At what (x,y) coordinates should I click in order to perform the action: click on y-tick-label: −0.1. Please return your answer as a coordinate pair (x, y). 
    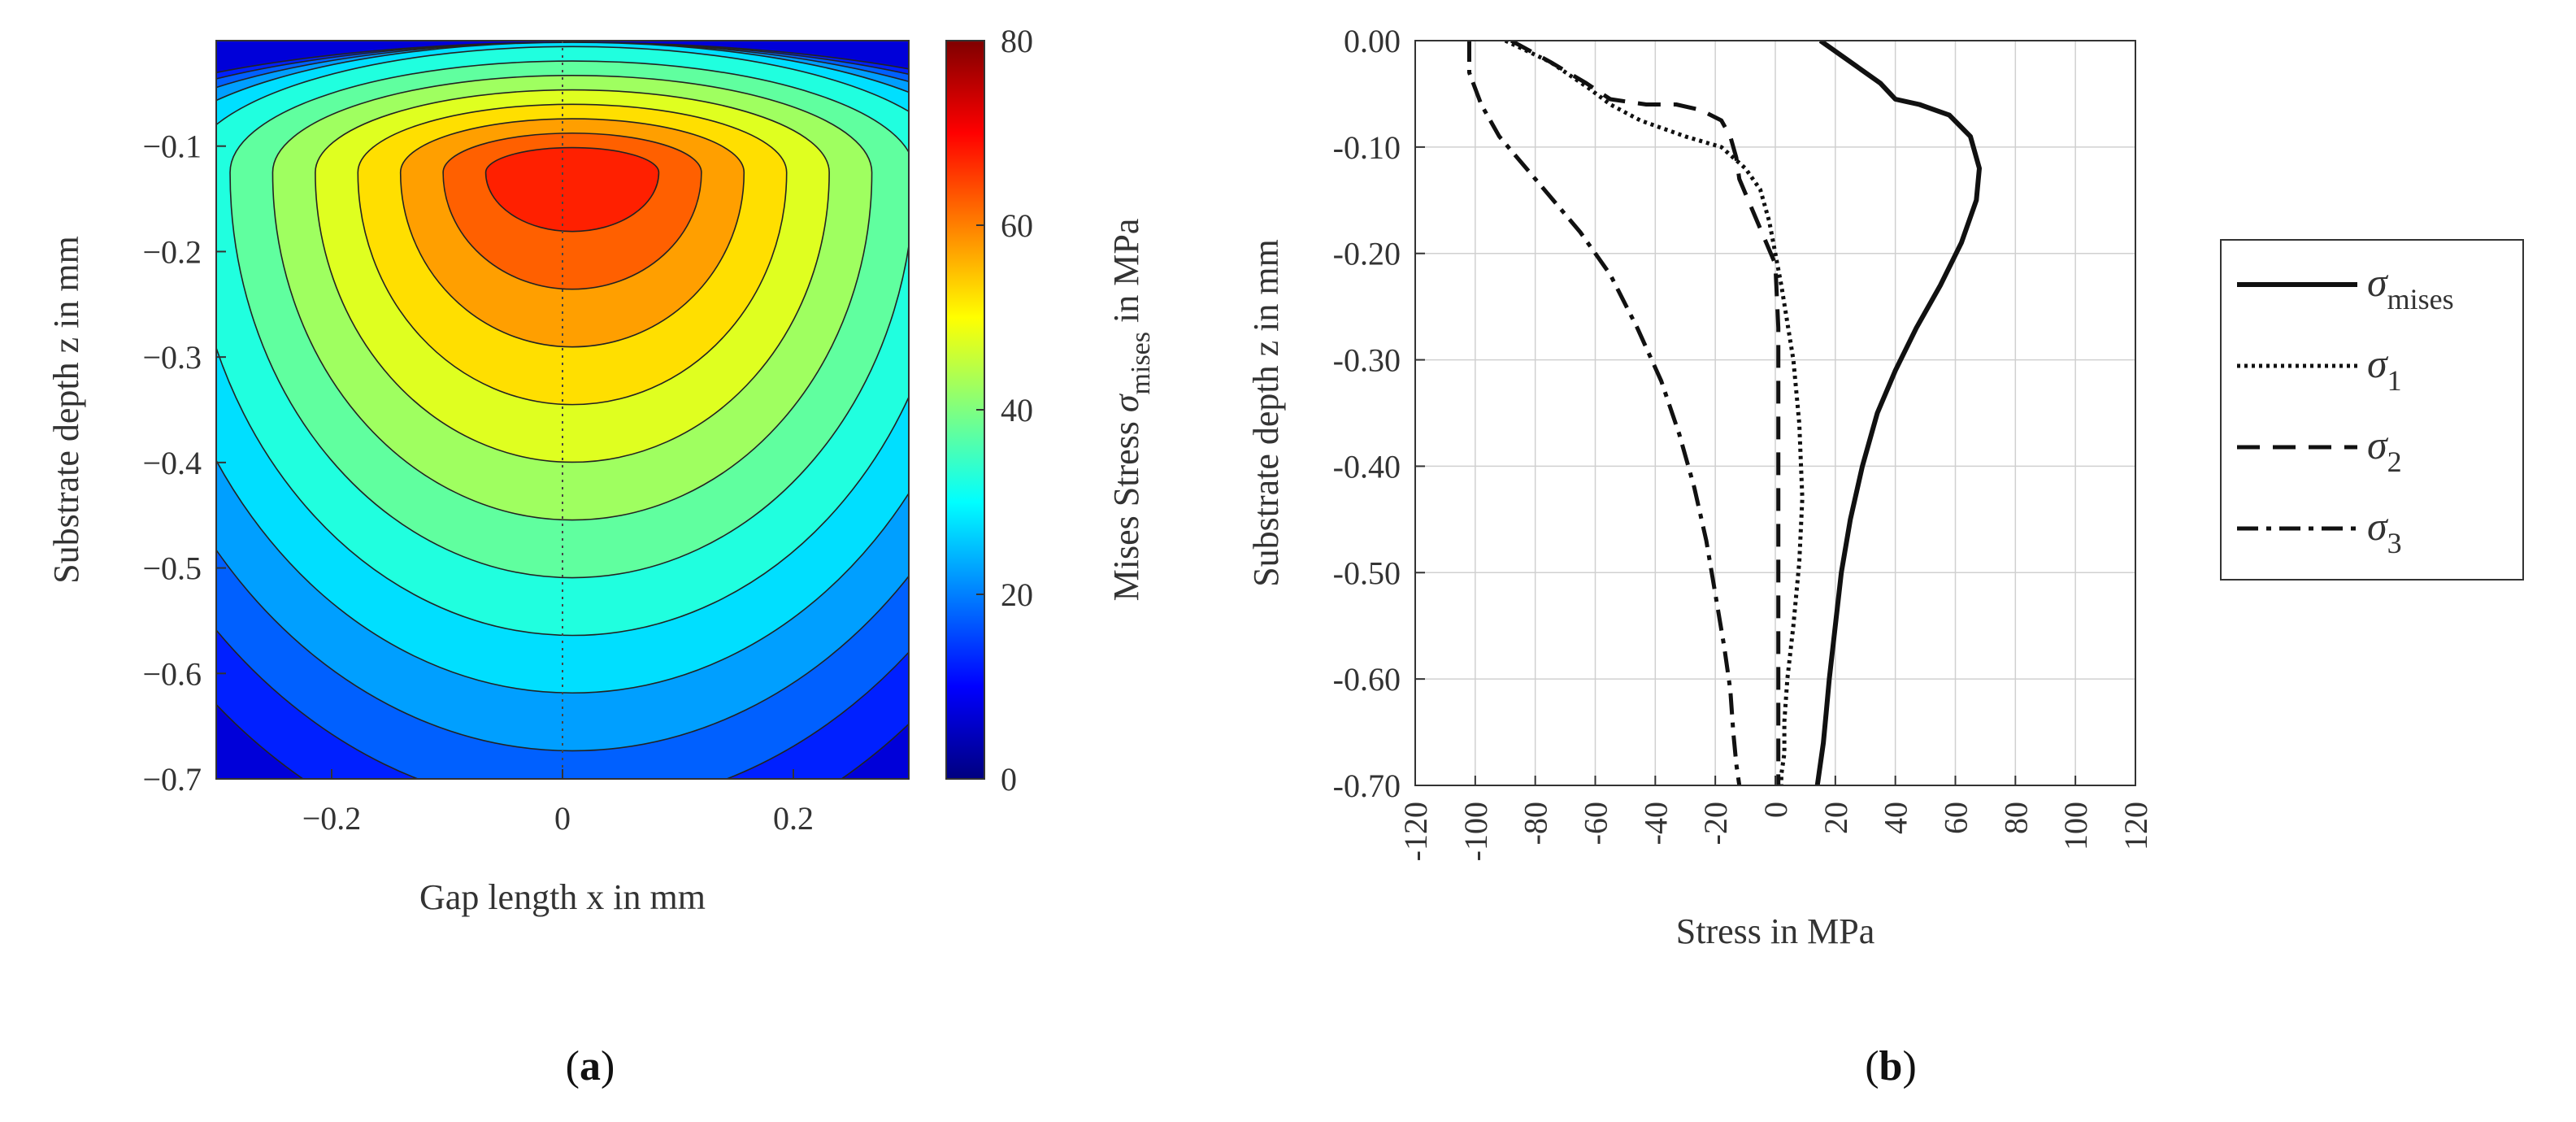
    Looking at the image, I should click on (172, 146).